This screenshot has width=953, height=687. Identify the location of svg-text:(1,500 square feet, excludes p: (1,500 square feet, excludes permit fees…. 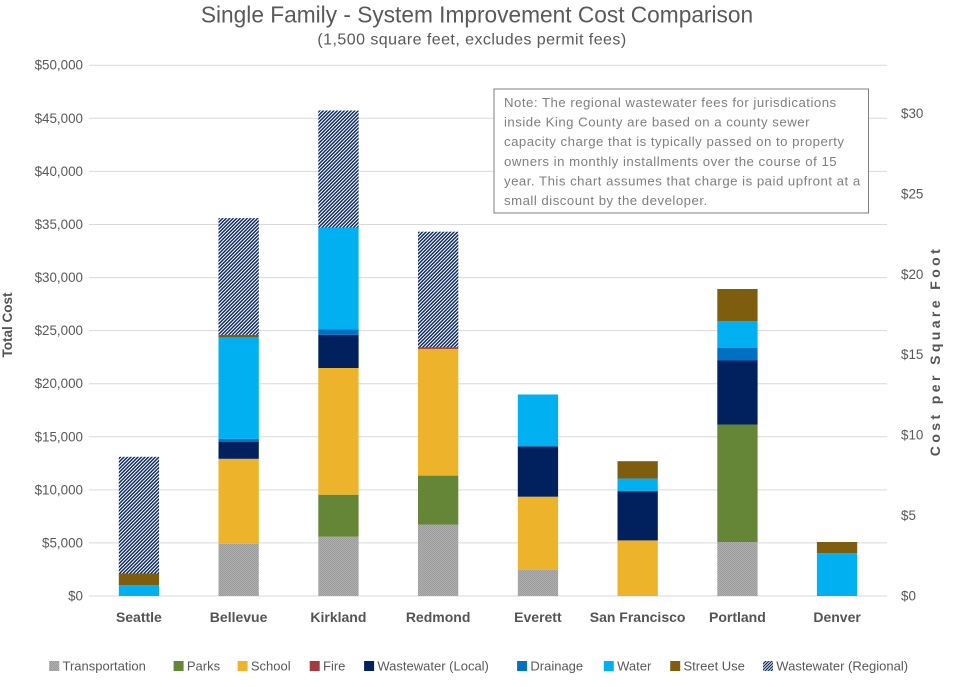
(471, 40).